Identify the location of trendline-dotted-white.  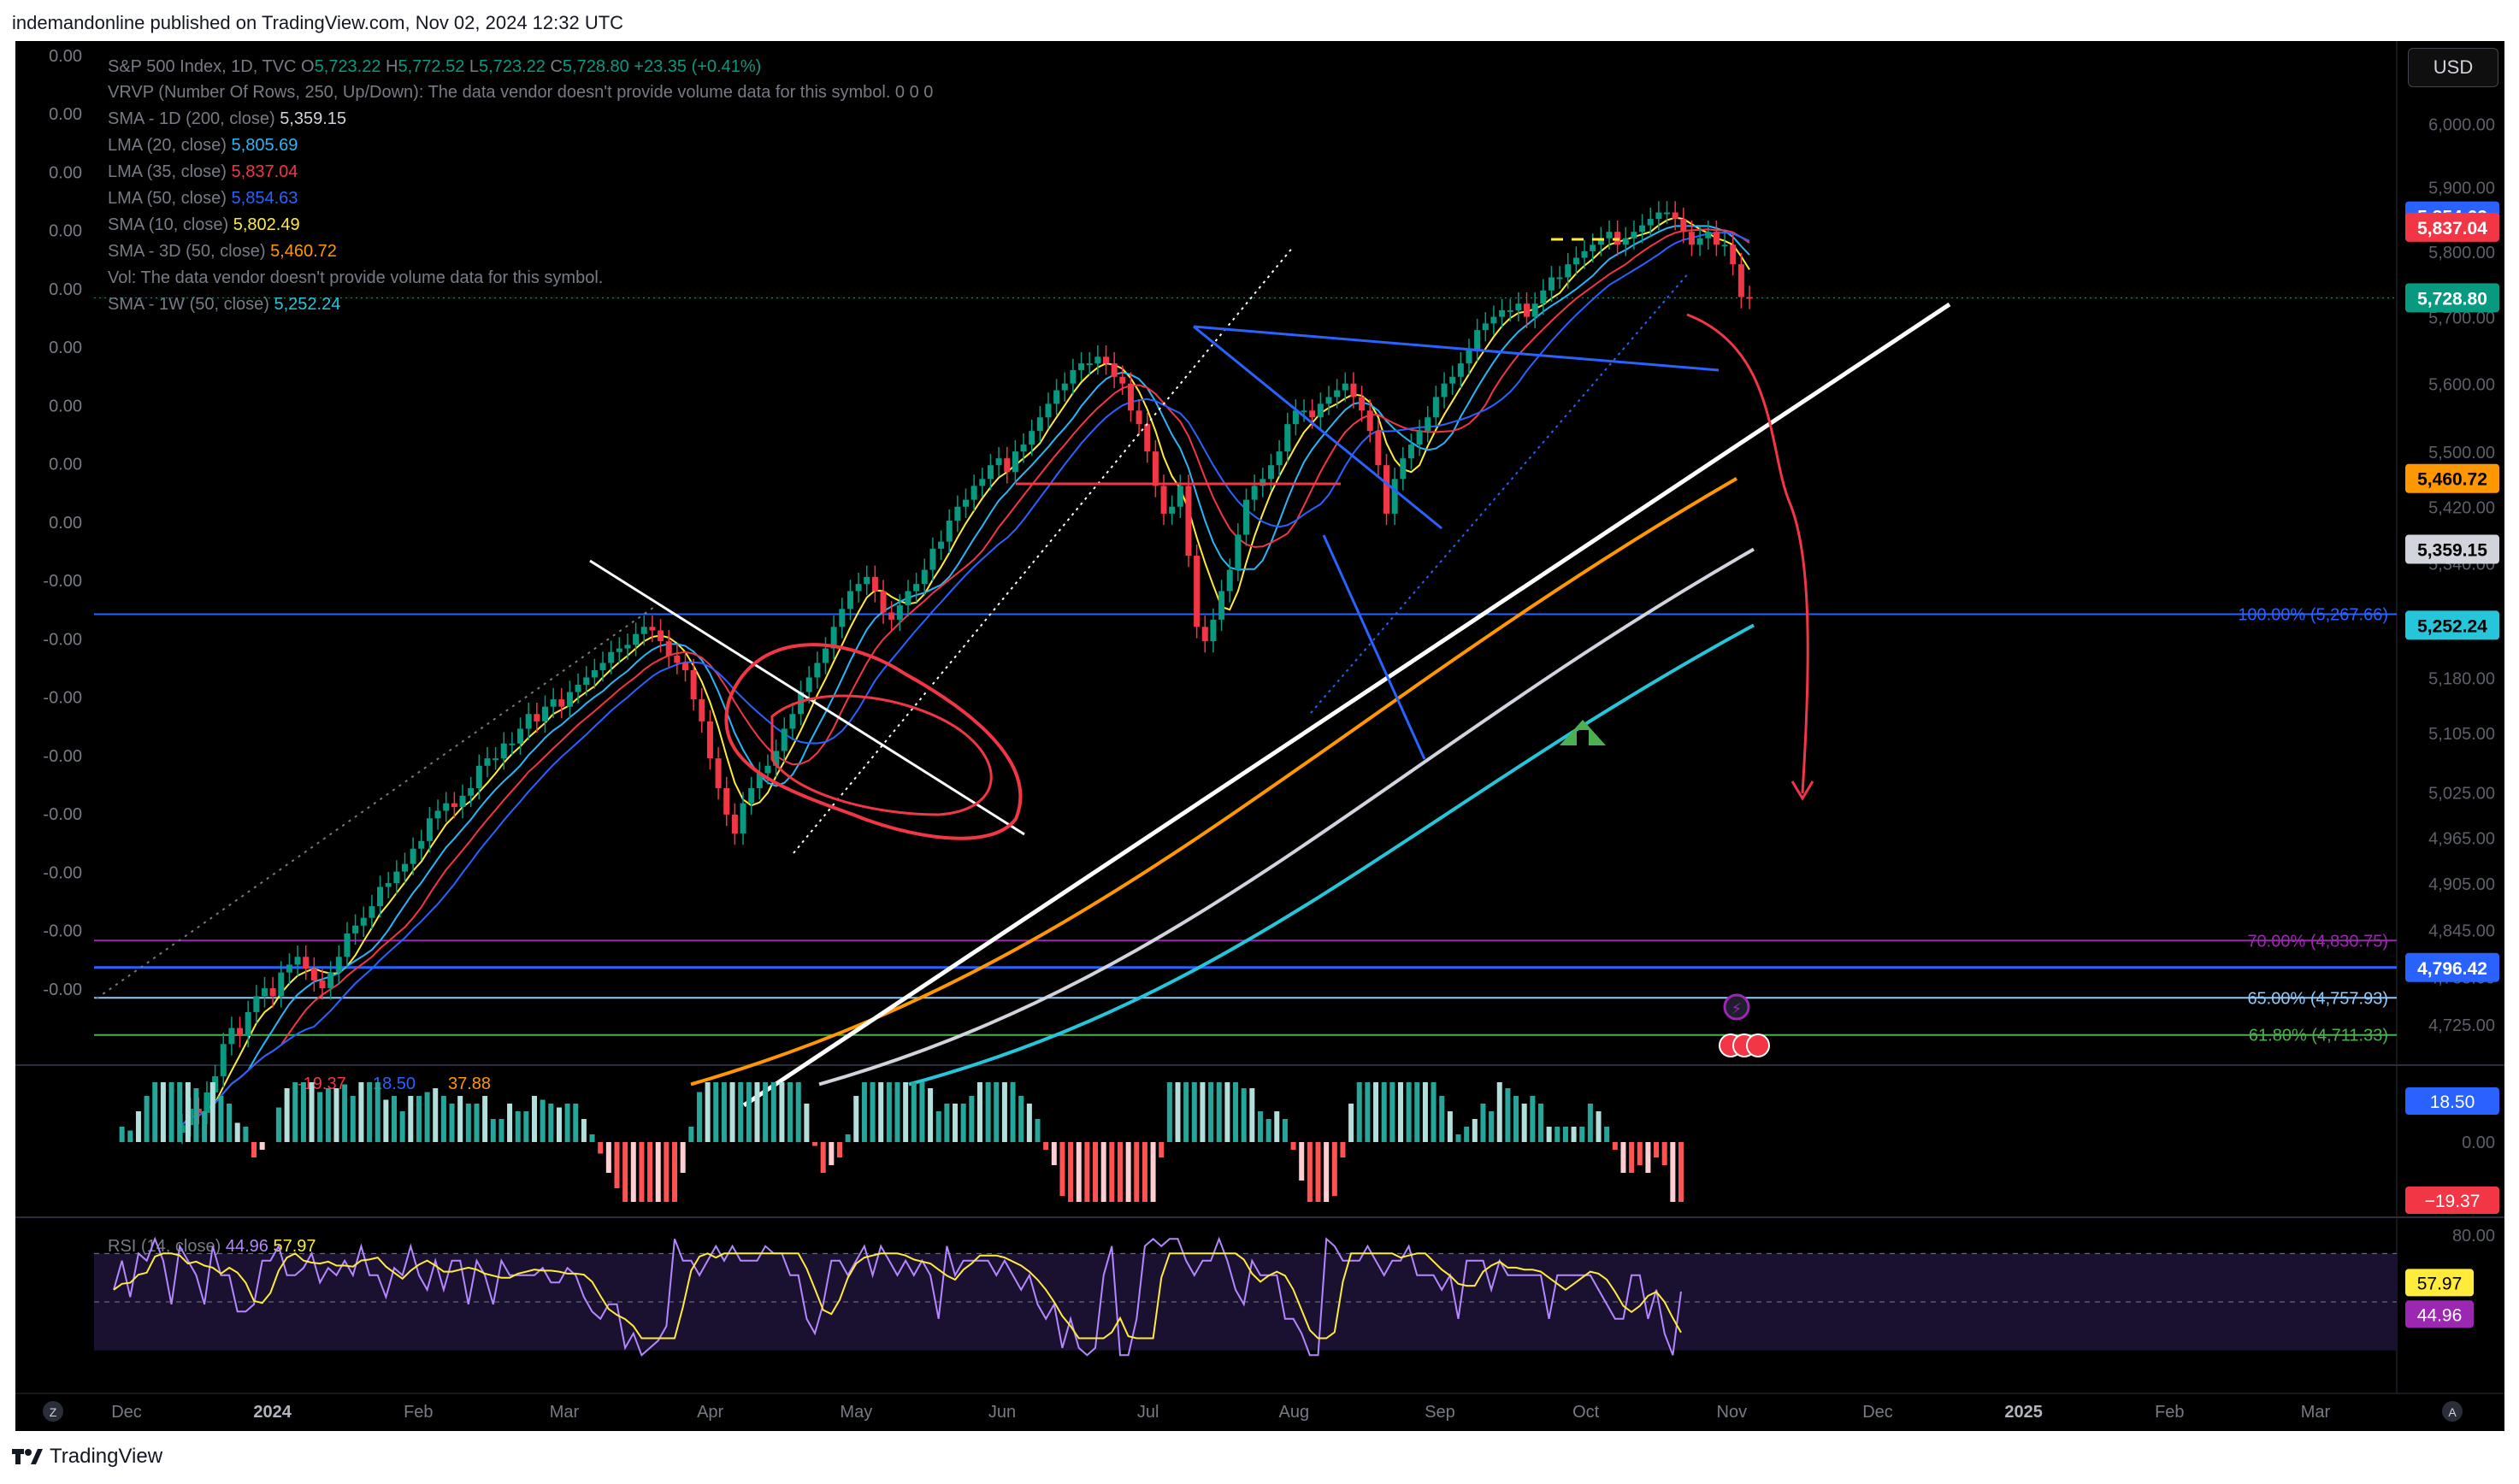
(1044, 549).